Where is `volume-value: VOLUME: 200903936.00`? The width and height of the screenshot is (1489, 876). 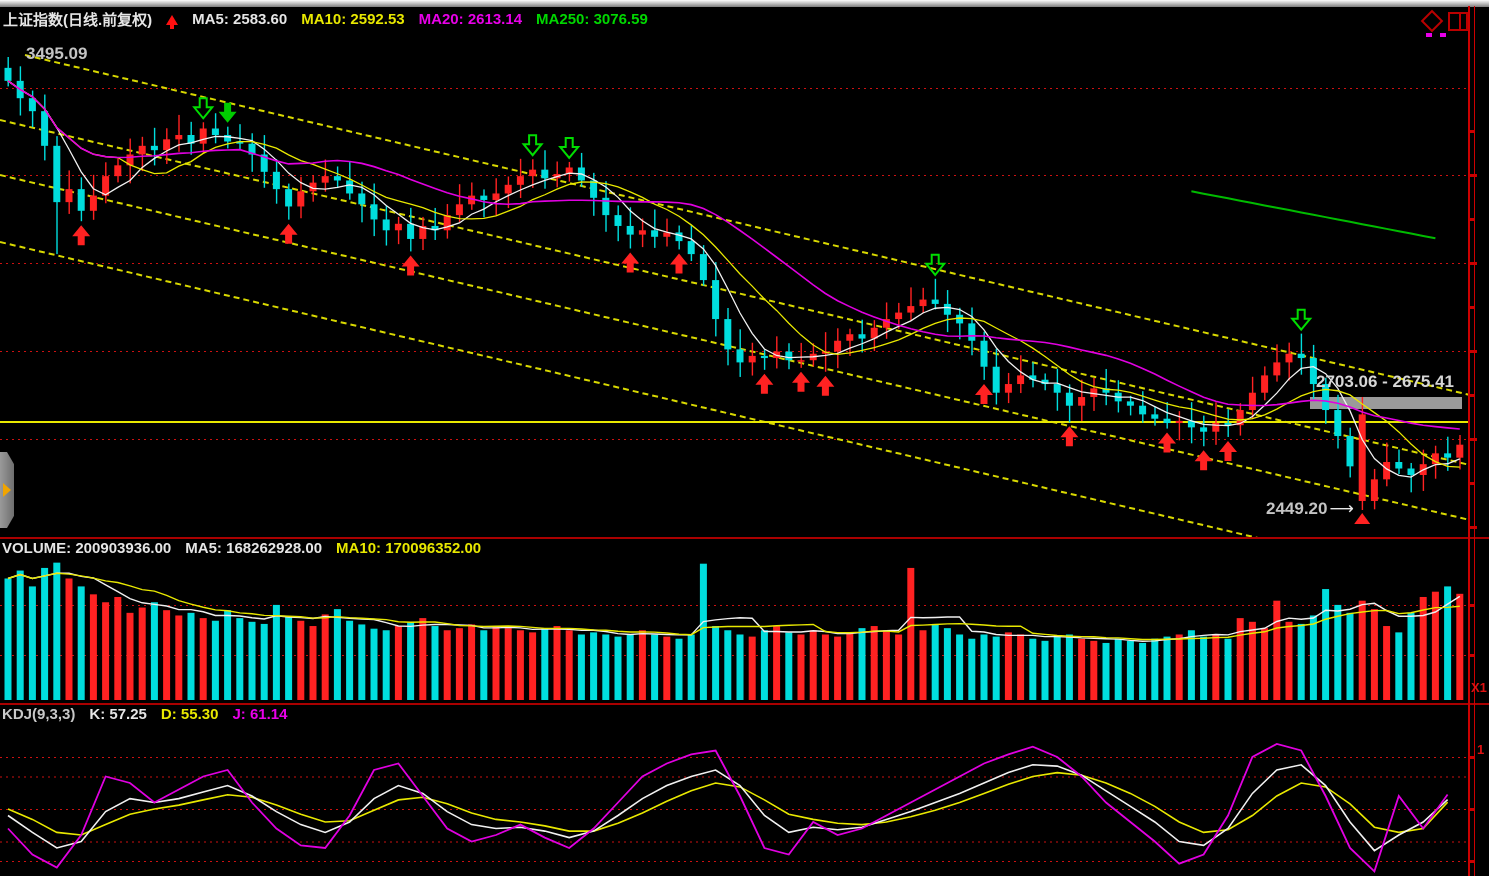 volume-value: VOLUME: 200903936.00 is located at coordinates (87, 548).